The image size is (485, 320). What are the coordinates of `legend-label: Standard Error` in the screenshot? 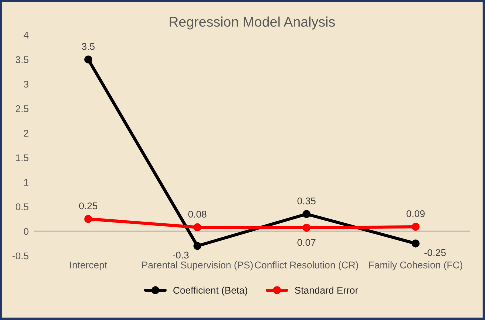 It's located at (326, 290).